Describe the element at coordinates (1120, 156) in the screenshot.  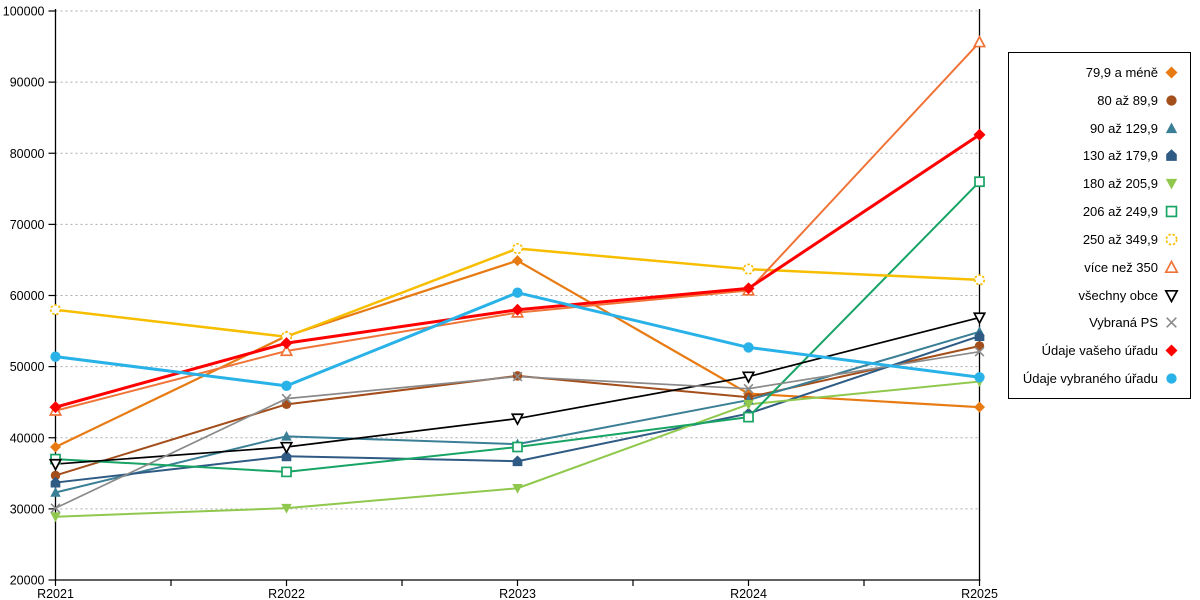
I see `legend-label: 130 až 179,9` at that location.